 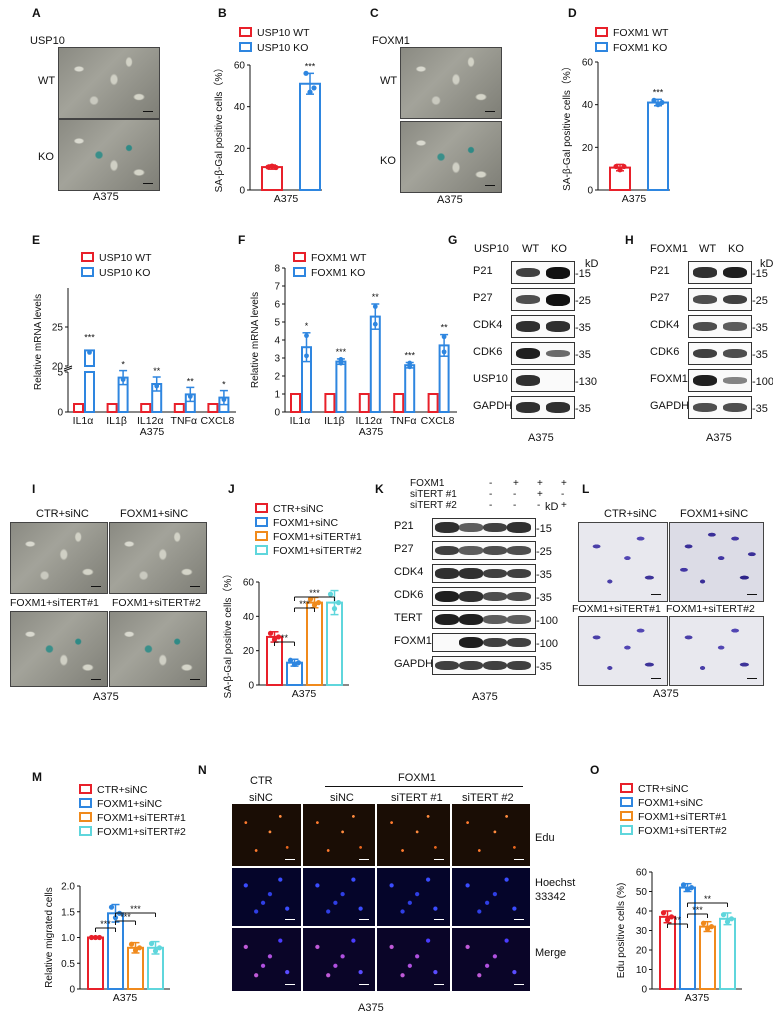 What do you see at coordinates (583, 300) in the screenshot?
I see `blot-marker: -25` at bounding box center [583, 300].